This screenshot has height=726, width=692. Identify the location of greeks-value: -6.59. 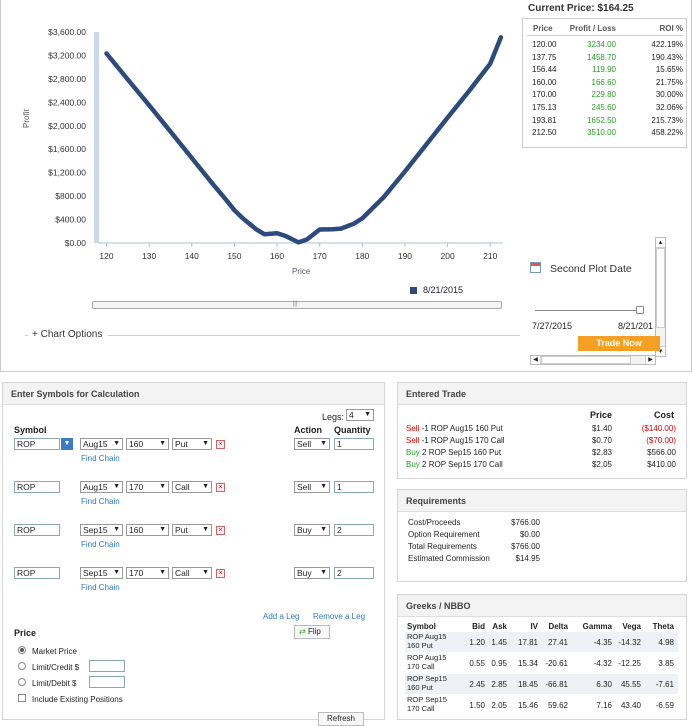
(664, 705).